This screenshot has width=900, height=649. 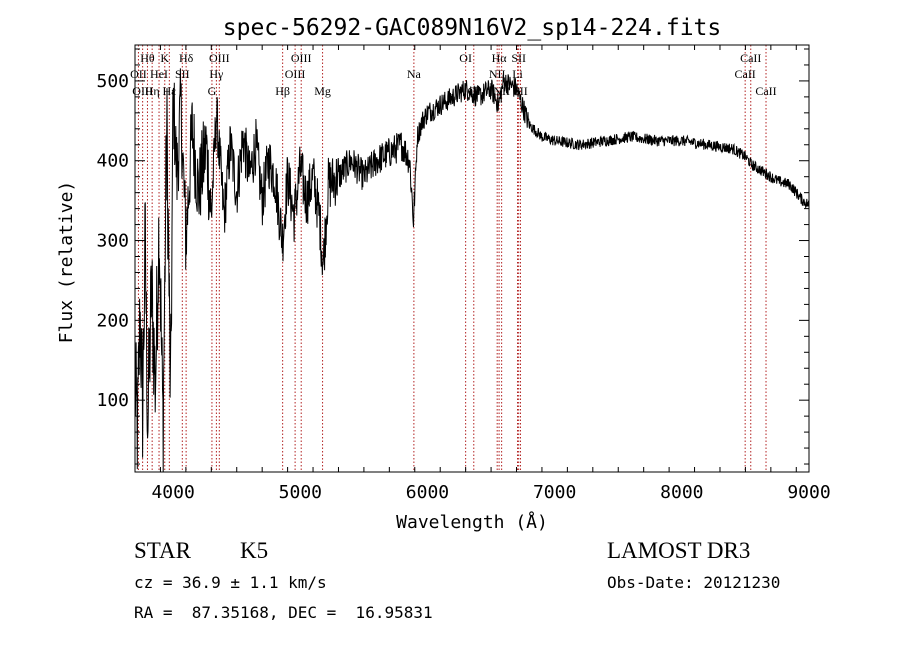 What do you see at coordinates (283, 612) in the screenshot?
I see `coordinates: RA = 87.35168, DEC = 16.95831` at bounding box center [283, 612].